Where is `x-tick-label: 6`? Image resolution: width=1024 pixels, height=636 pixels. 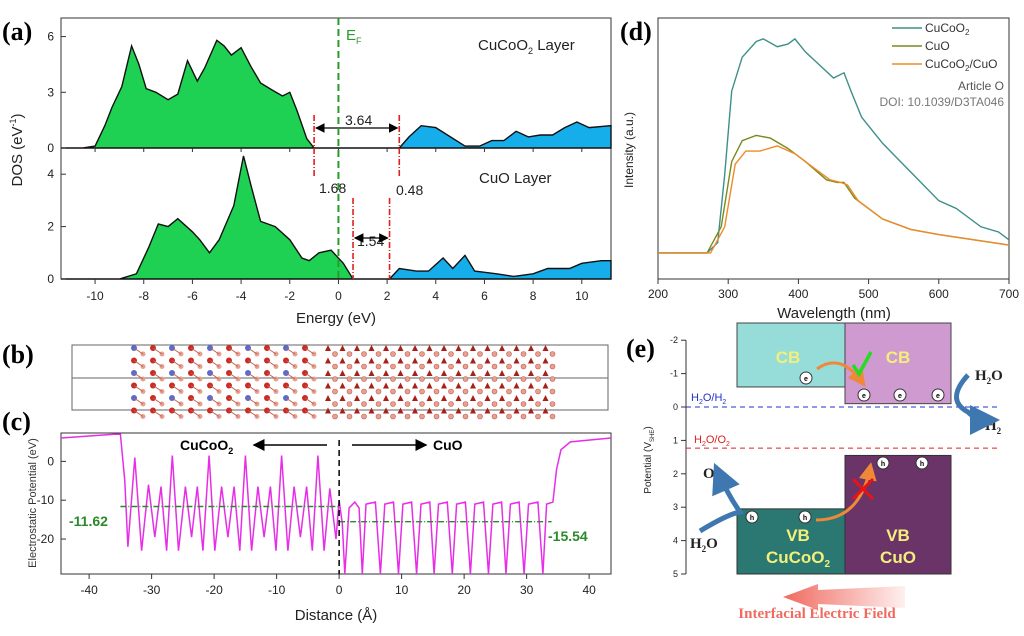 x-tick-label: 6 is located at coordinates (484, 296).